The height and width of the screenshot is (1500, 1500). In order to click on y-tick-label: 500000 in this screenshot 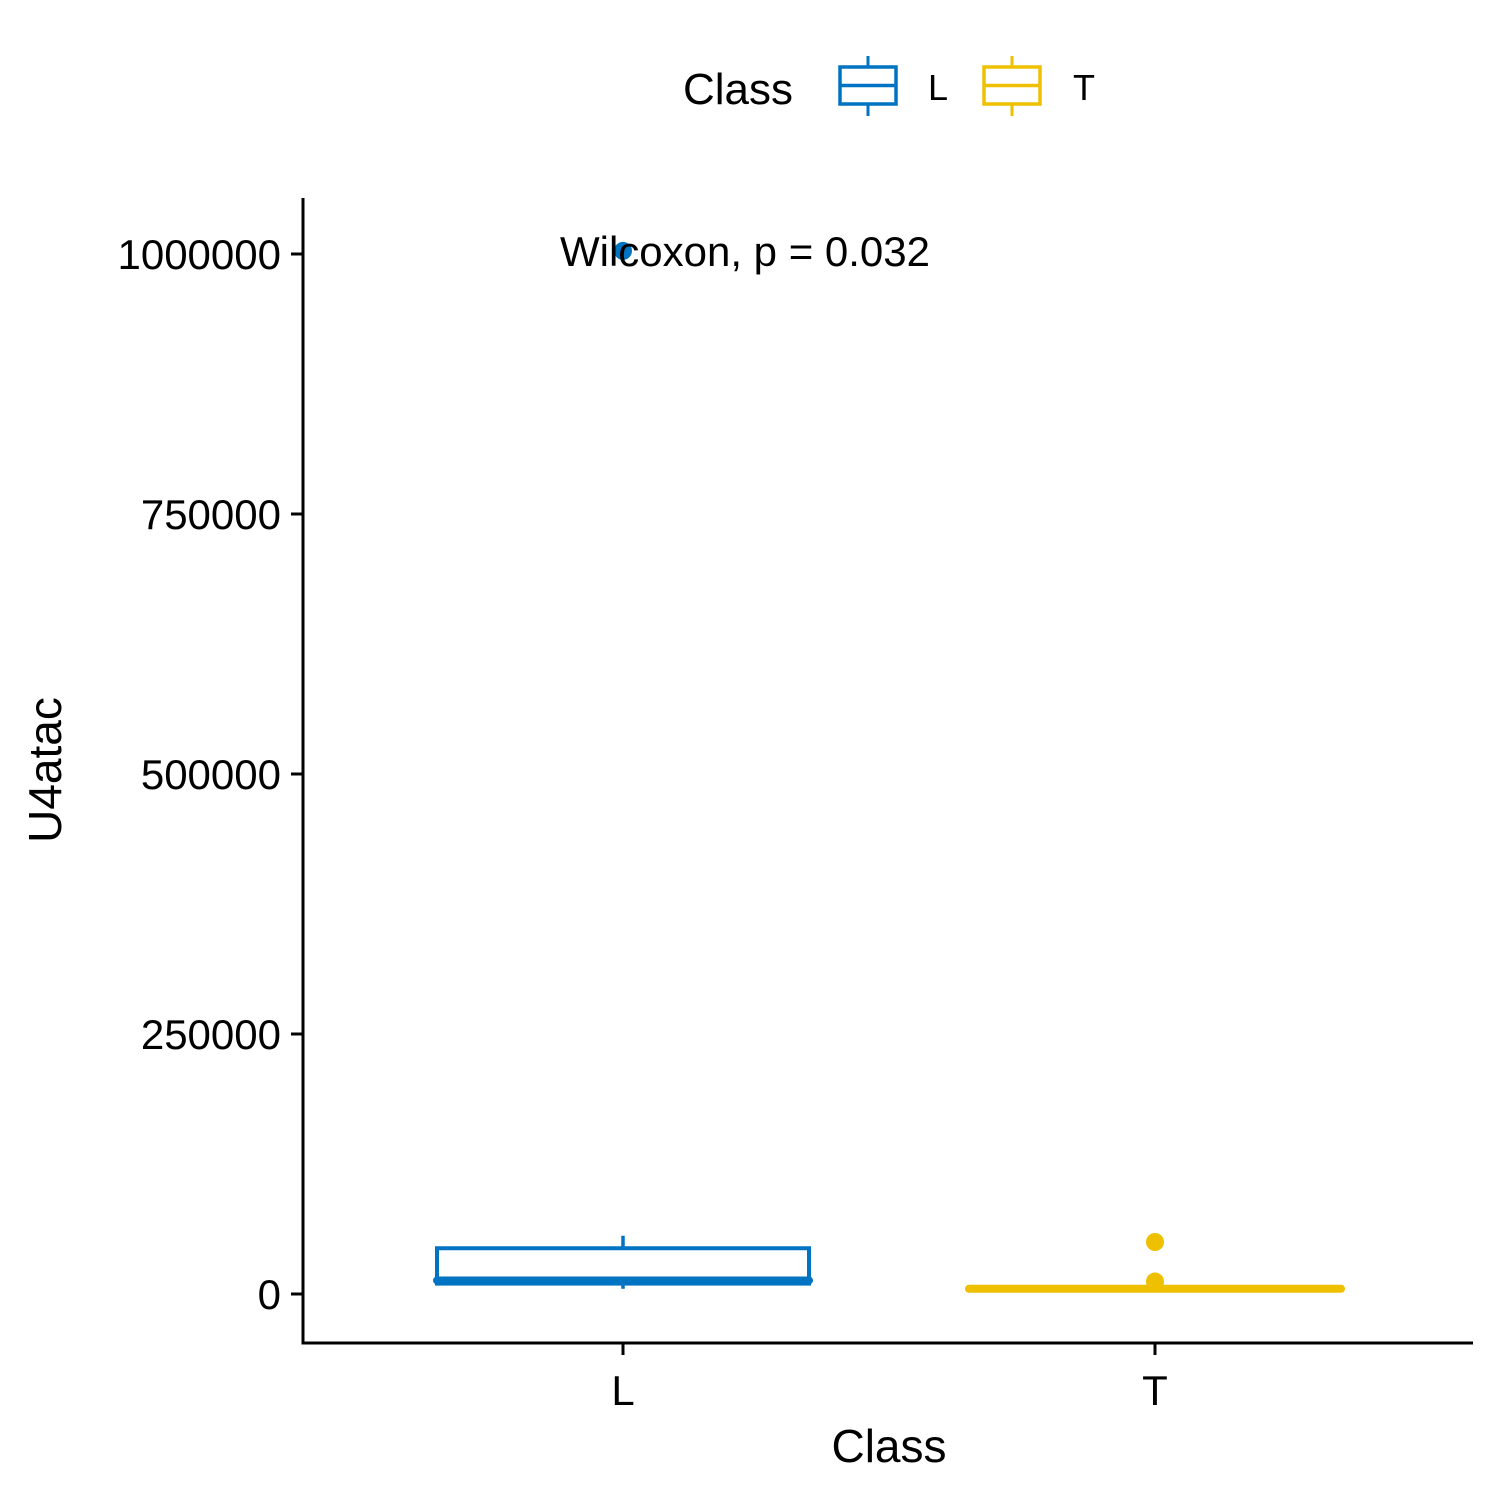, I will do `click(211, 774)`.